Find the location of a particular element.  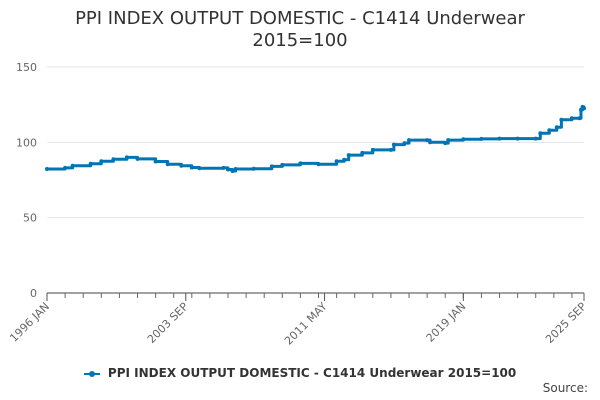

chart-title-line-2: 2015=100 is located at coordinates (300, 40).